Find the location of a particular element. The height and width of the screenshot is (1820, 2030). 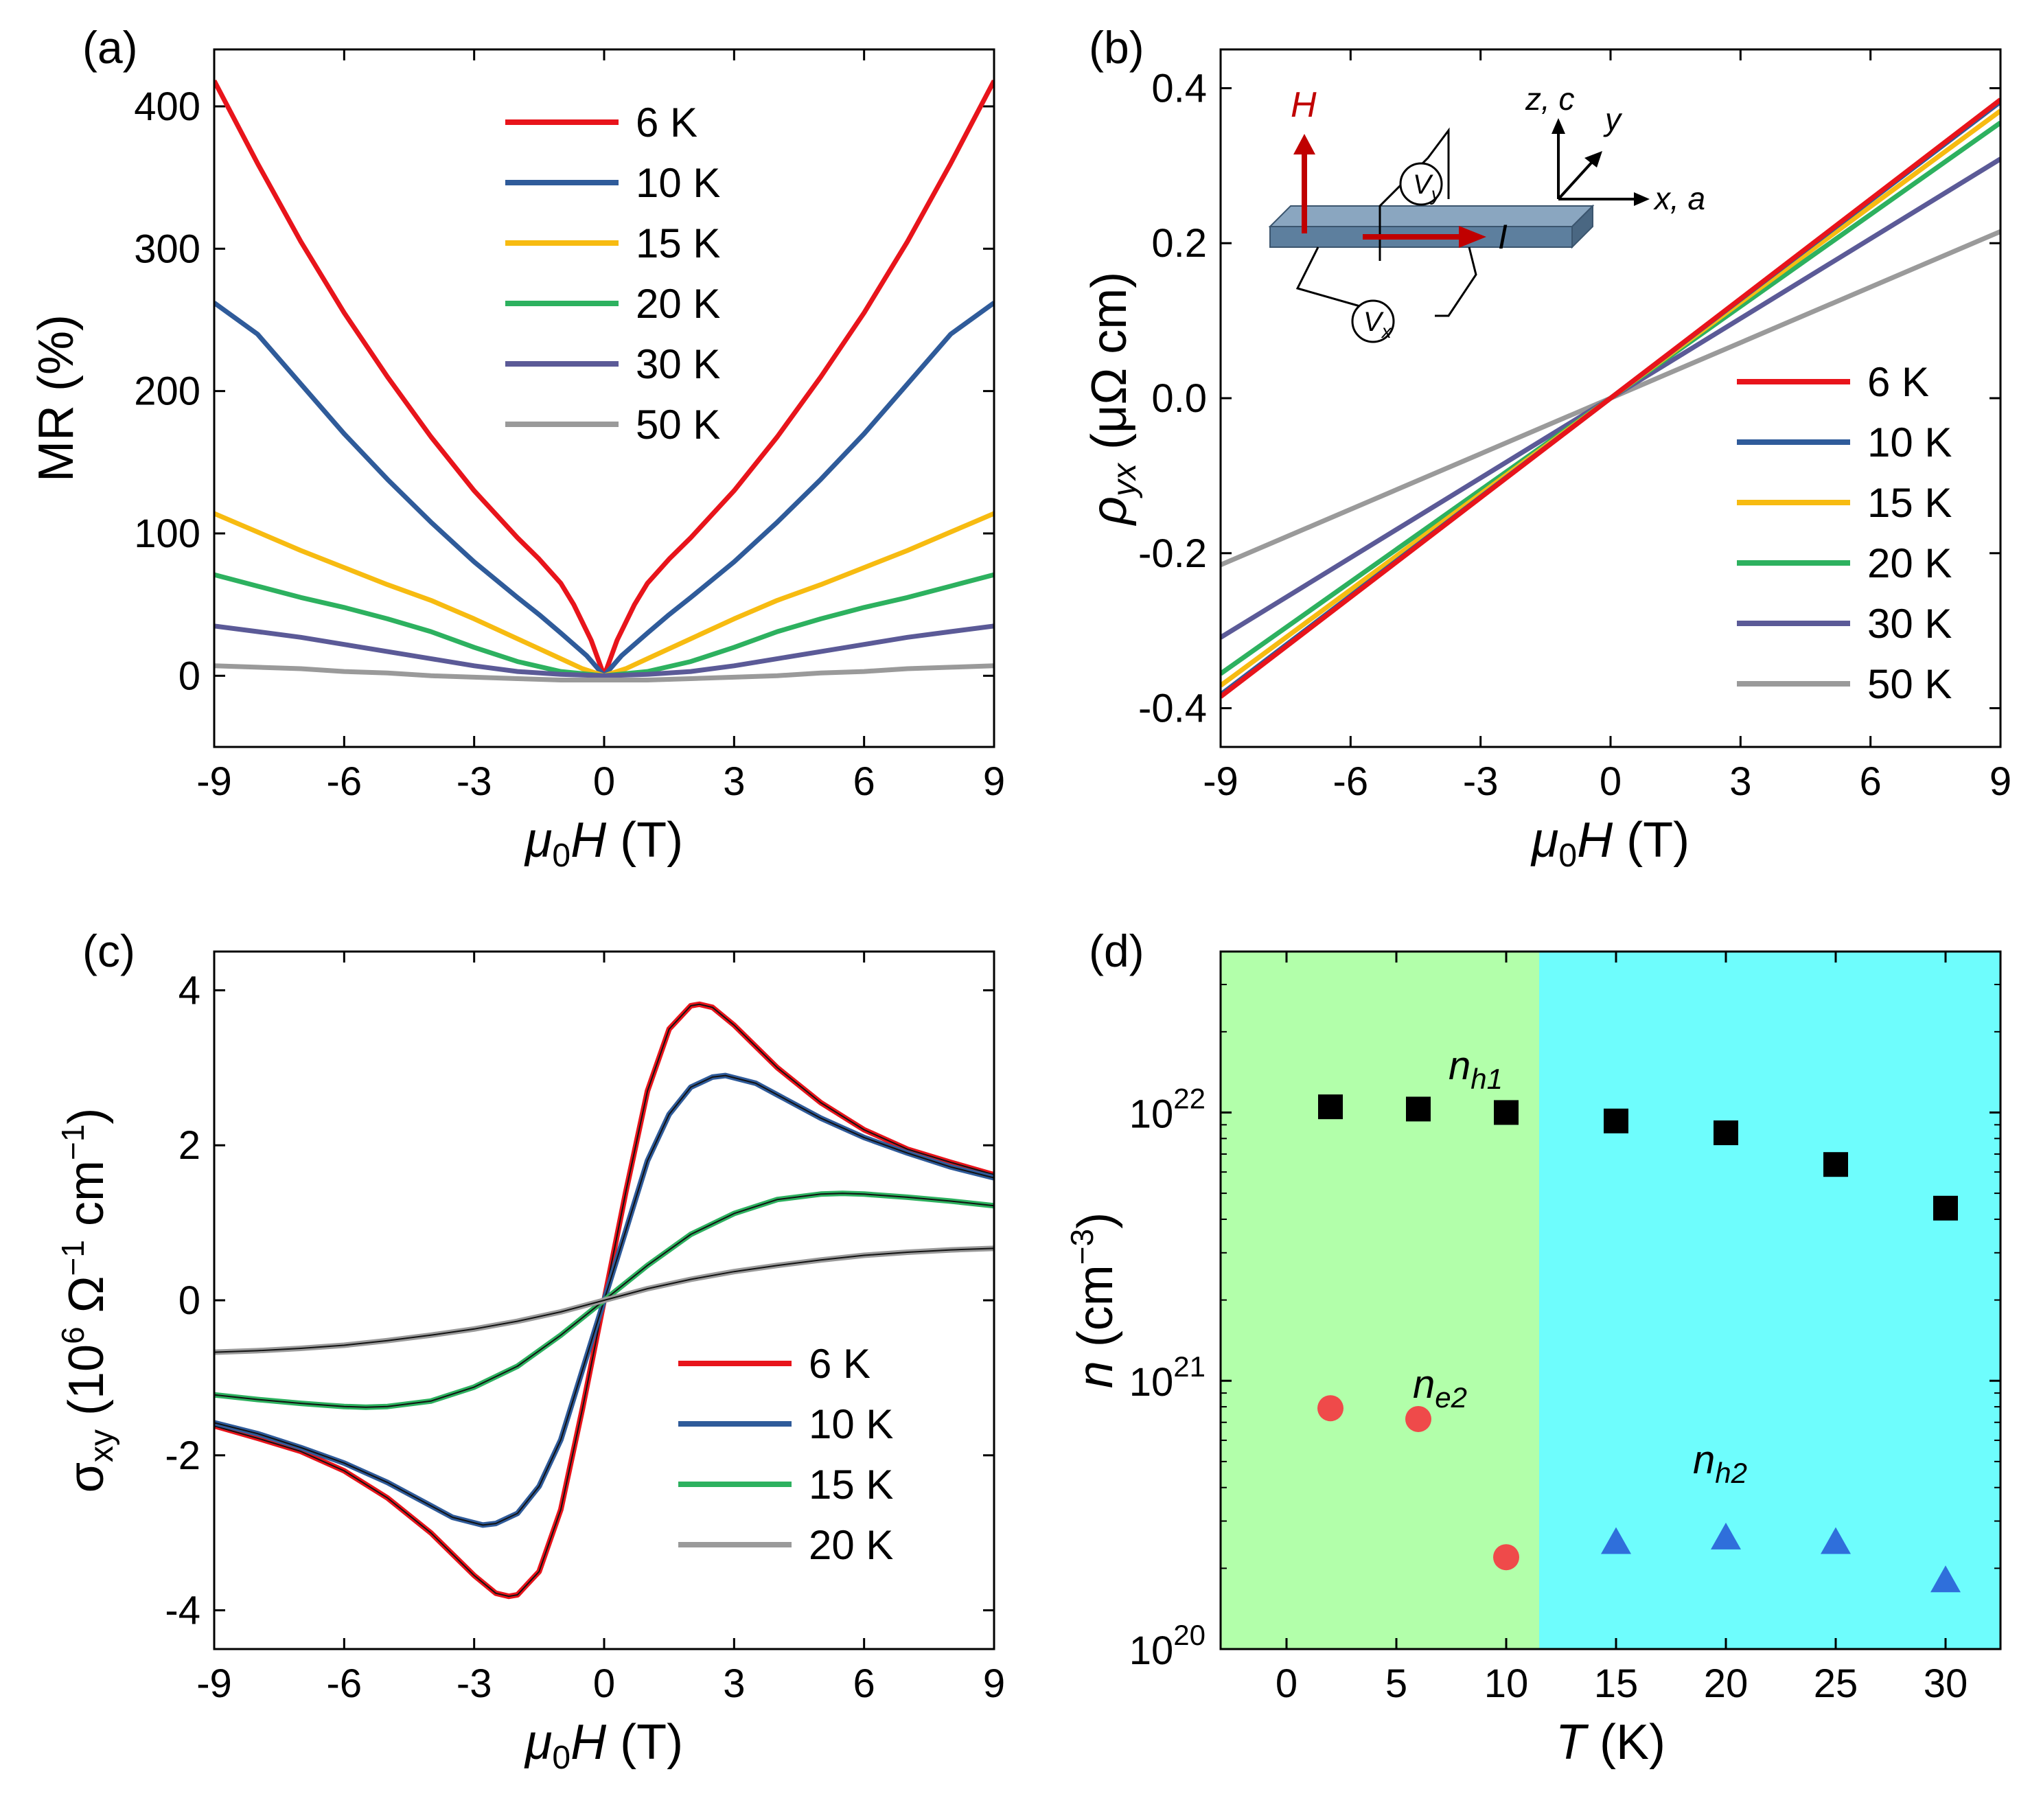

panel-c-ytick-label: -2 is located at coordinates (182, 1455).